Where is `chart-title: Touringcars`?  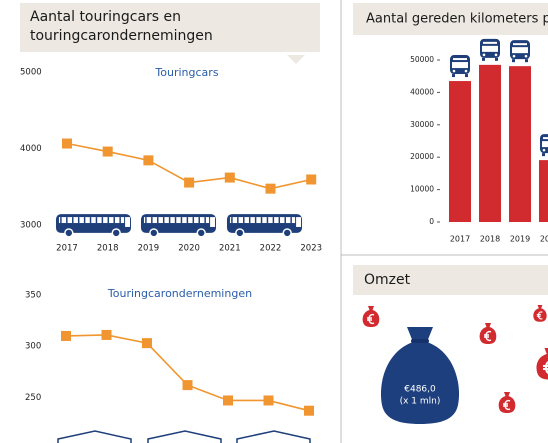
chart-title: Touringcars is located at coordinates (186, 72).